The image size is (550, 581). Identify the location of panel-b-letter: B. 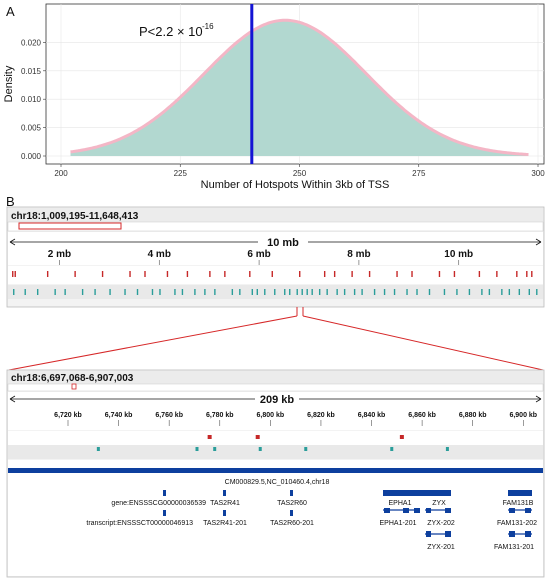
(10, 201).